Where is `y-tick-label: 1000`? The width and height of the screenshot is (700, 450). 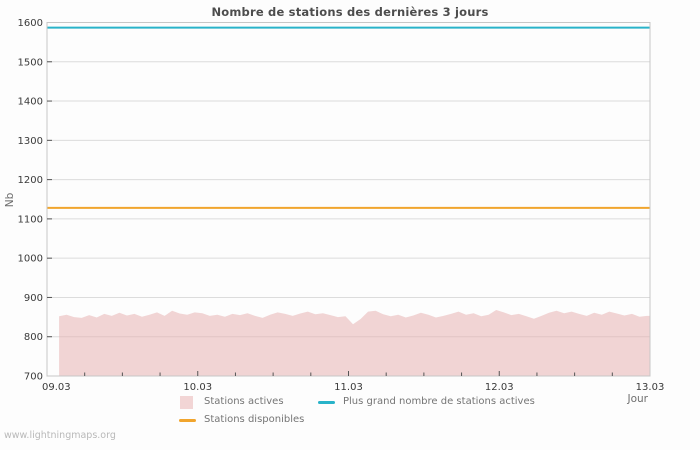
y-tick-label: 1000 is located at coordinates (30, 259).